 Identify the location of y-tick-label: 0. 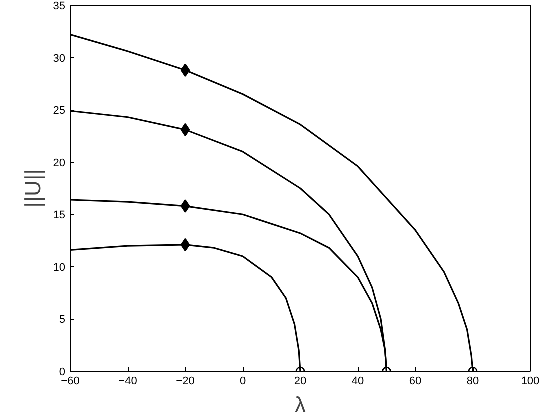
(62, 372).